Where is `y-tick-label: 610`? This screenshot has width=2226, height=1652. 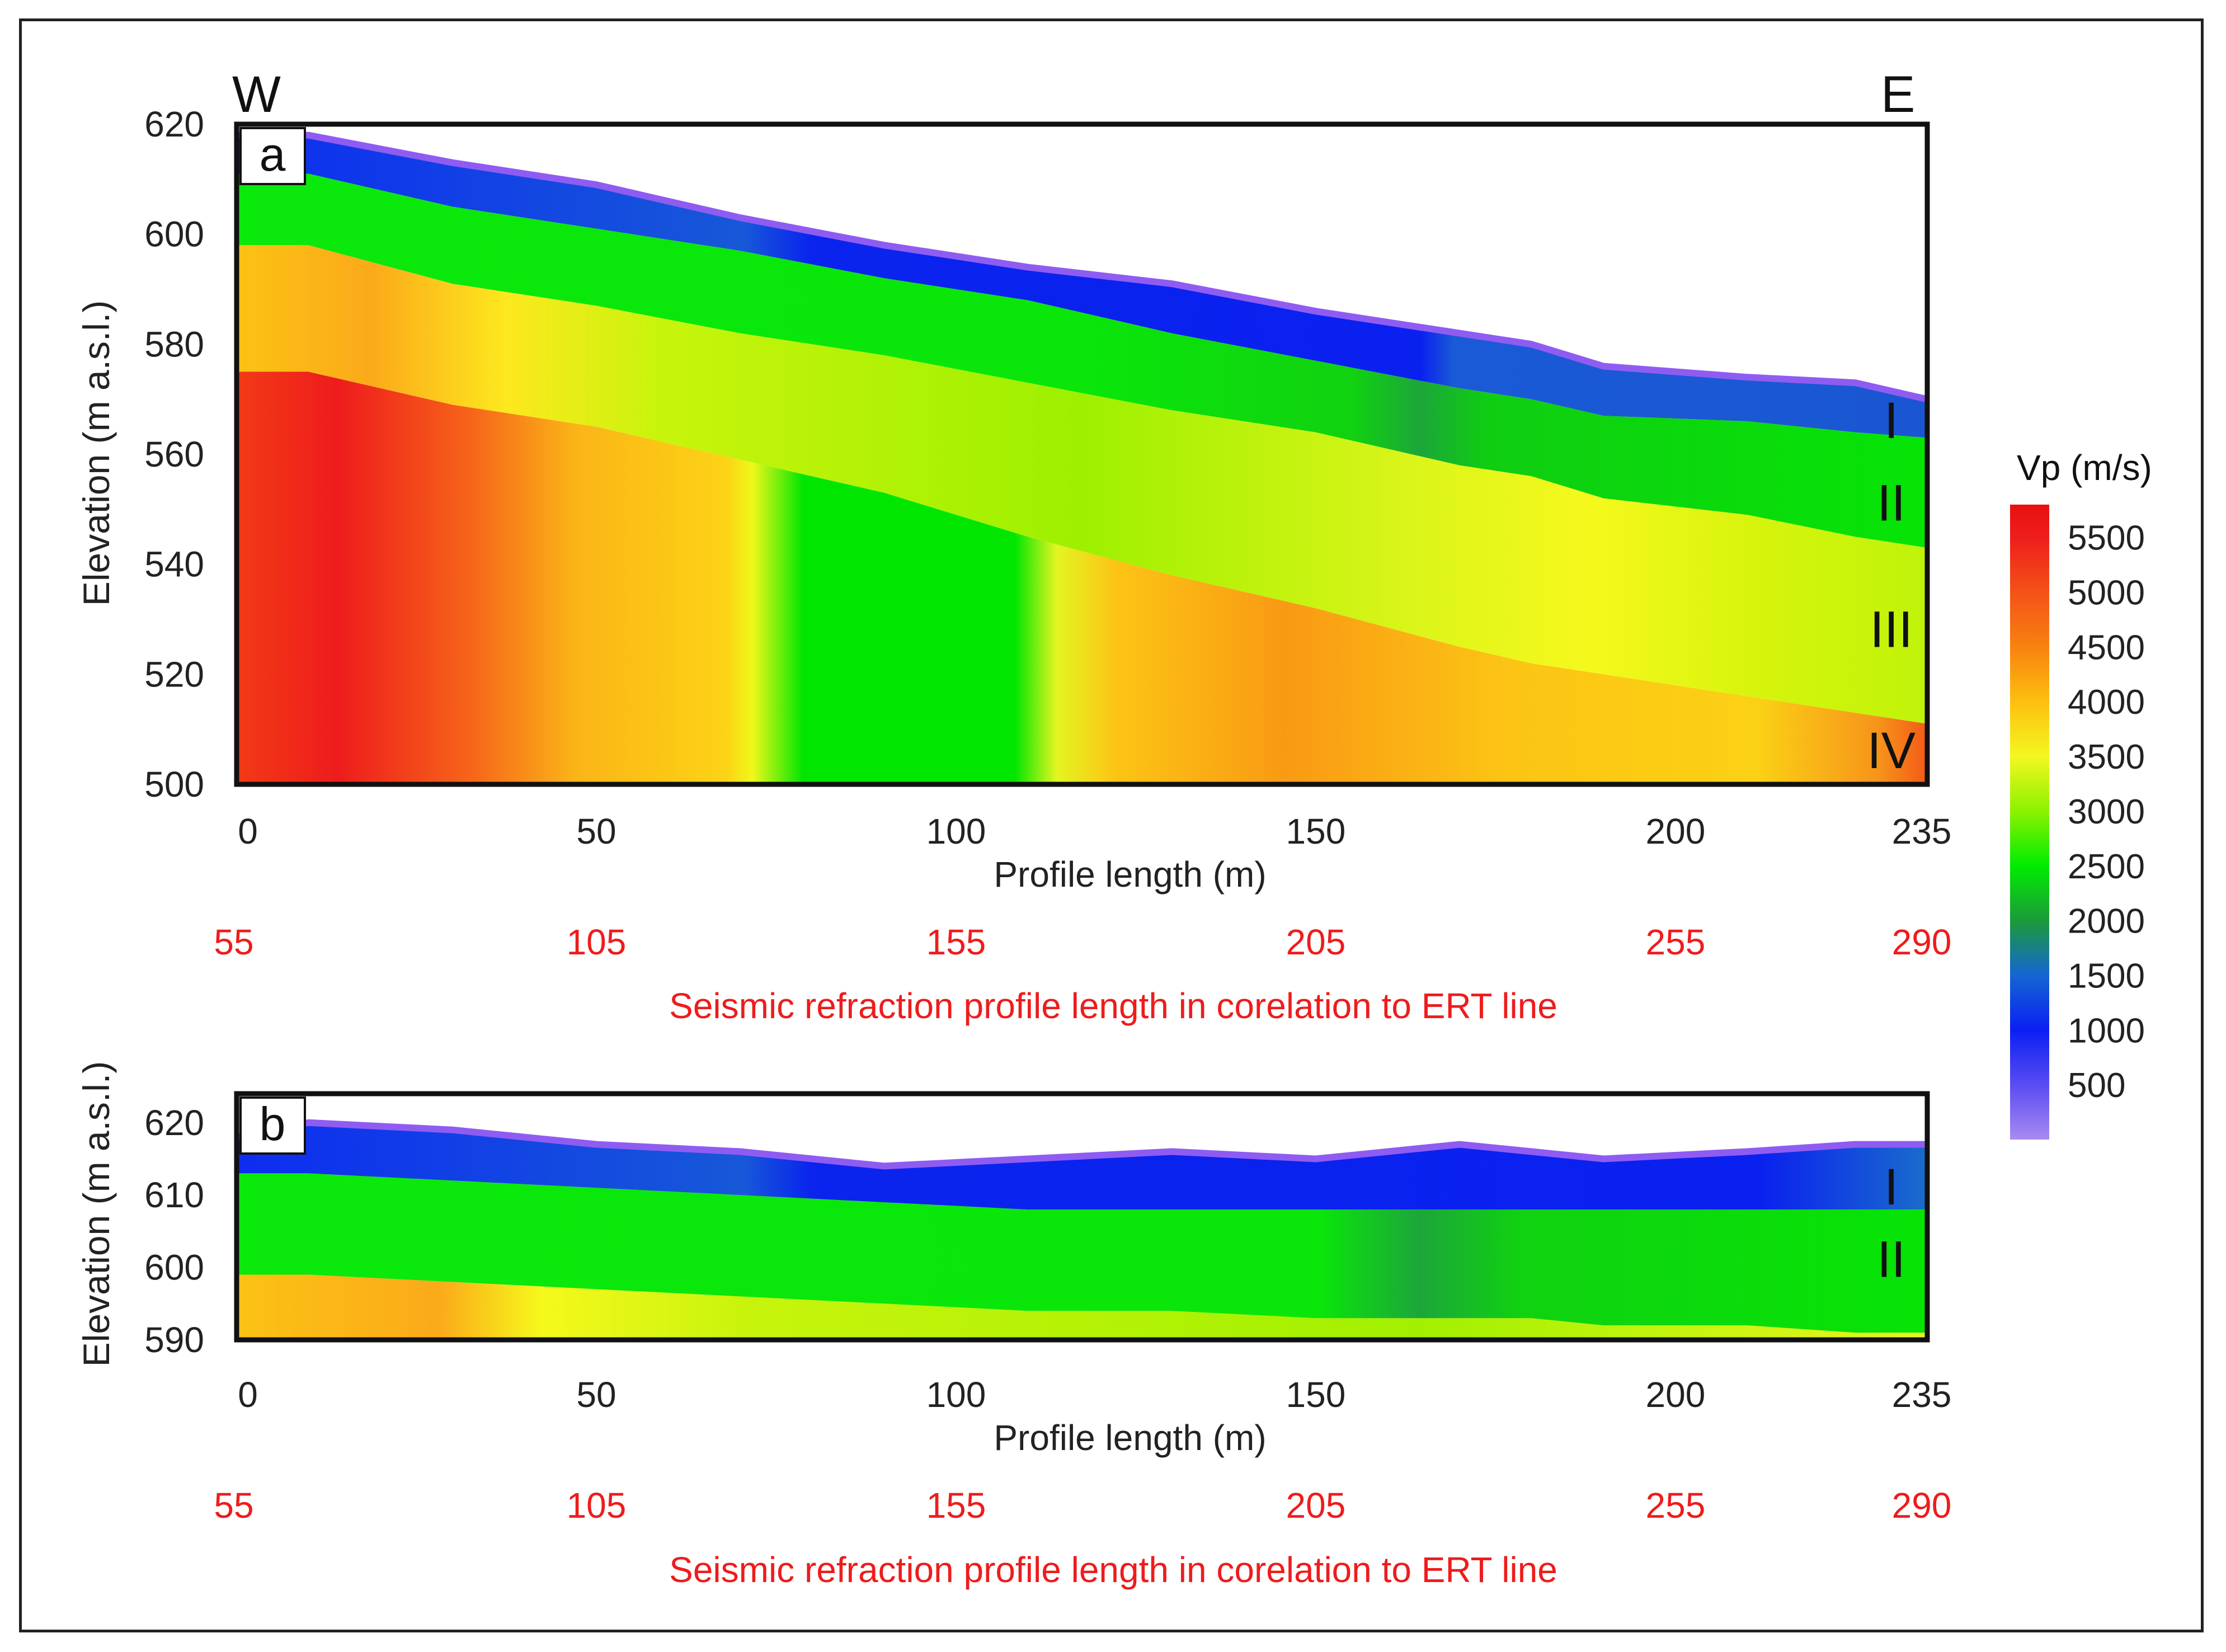 y-tick-label: 610 is located at coordinates (174, 1195).